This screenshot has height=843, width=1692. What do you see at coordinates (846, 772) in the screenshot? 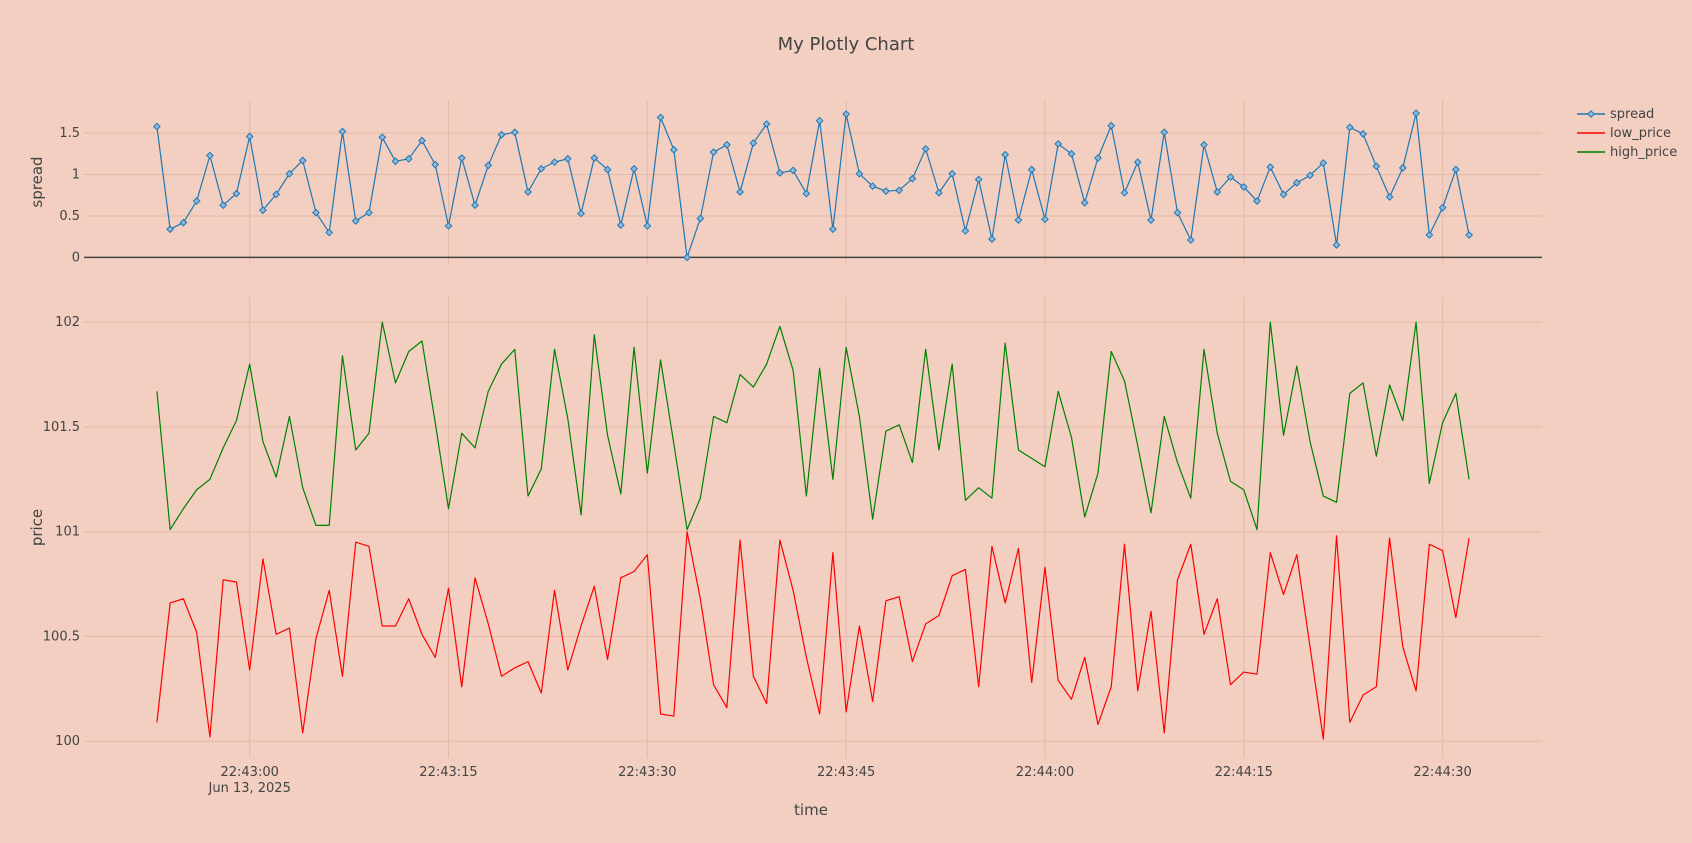
I see `x-tick-label: 22:43:45` at bounding box center [846, 772].